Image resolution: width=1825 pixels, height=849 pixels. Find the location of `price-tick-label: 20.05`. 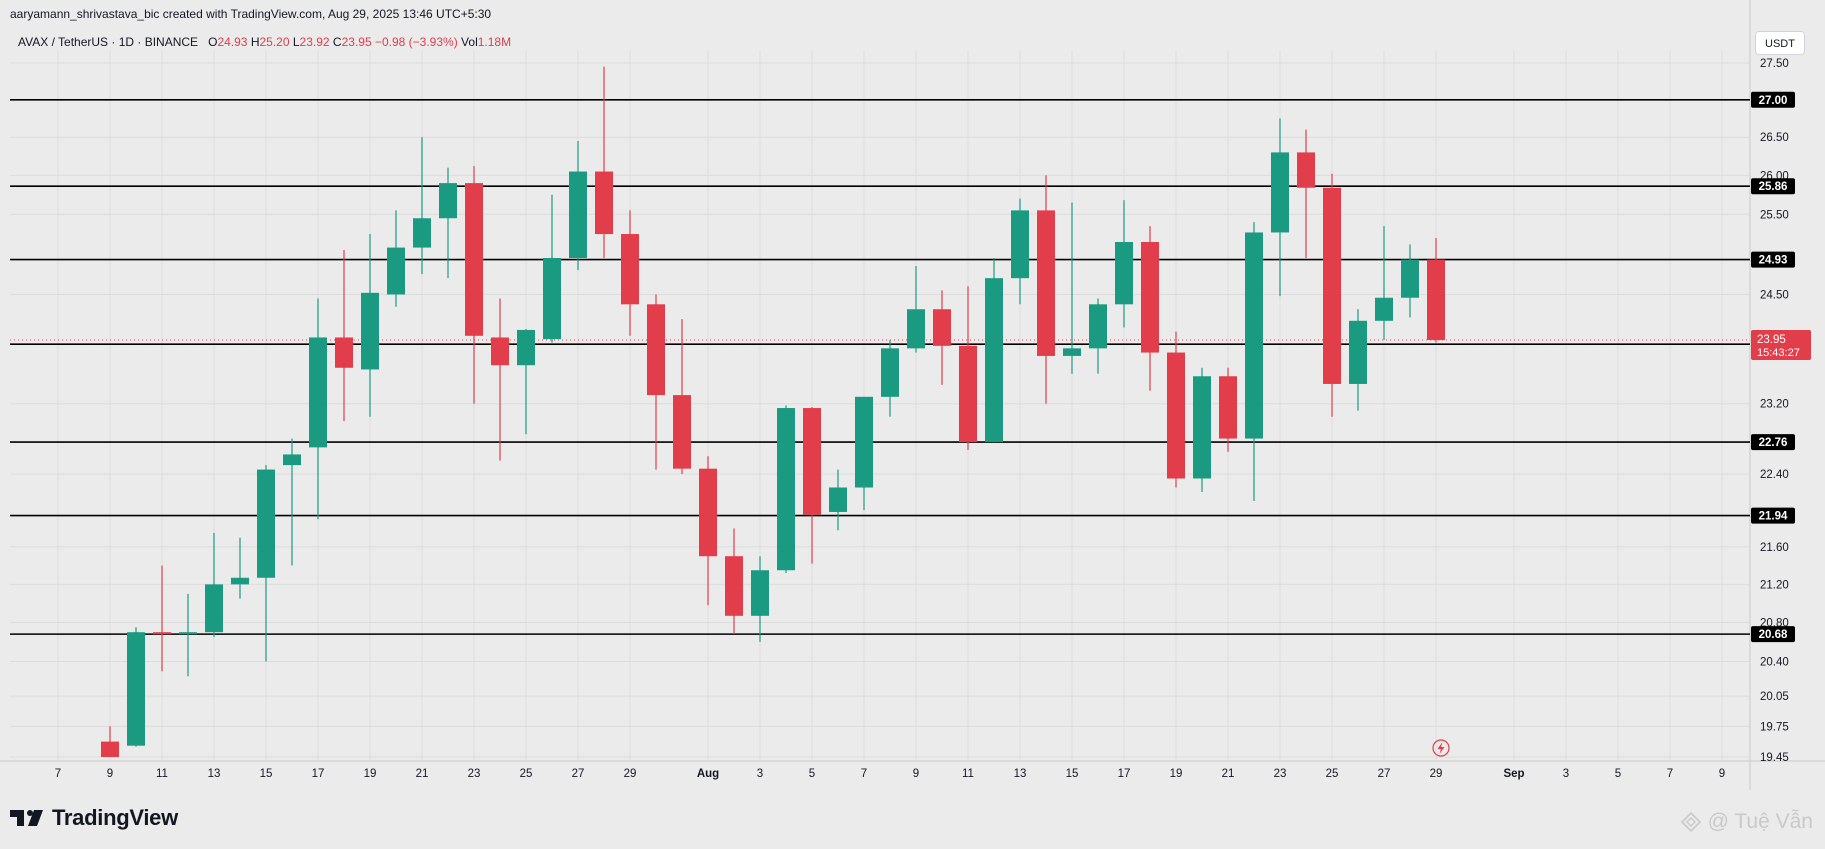

price-tick-label: 20.05 is located at coordinates (1774, 697).